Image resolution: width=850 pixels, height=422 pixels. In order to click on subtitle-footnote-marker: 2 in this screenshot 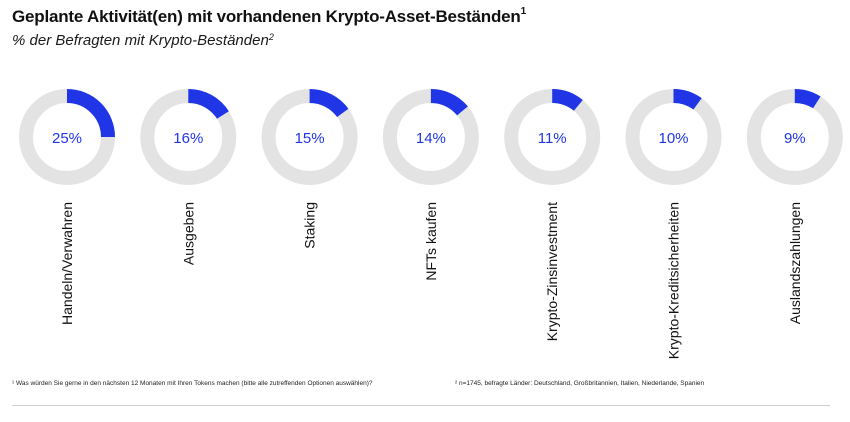, I will do `click(271, 37)`.